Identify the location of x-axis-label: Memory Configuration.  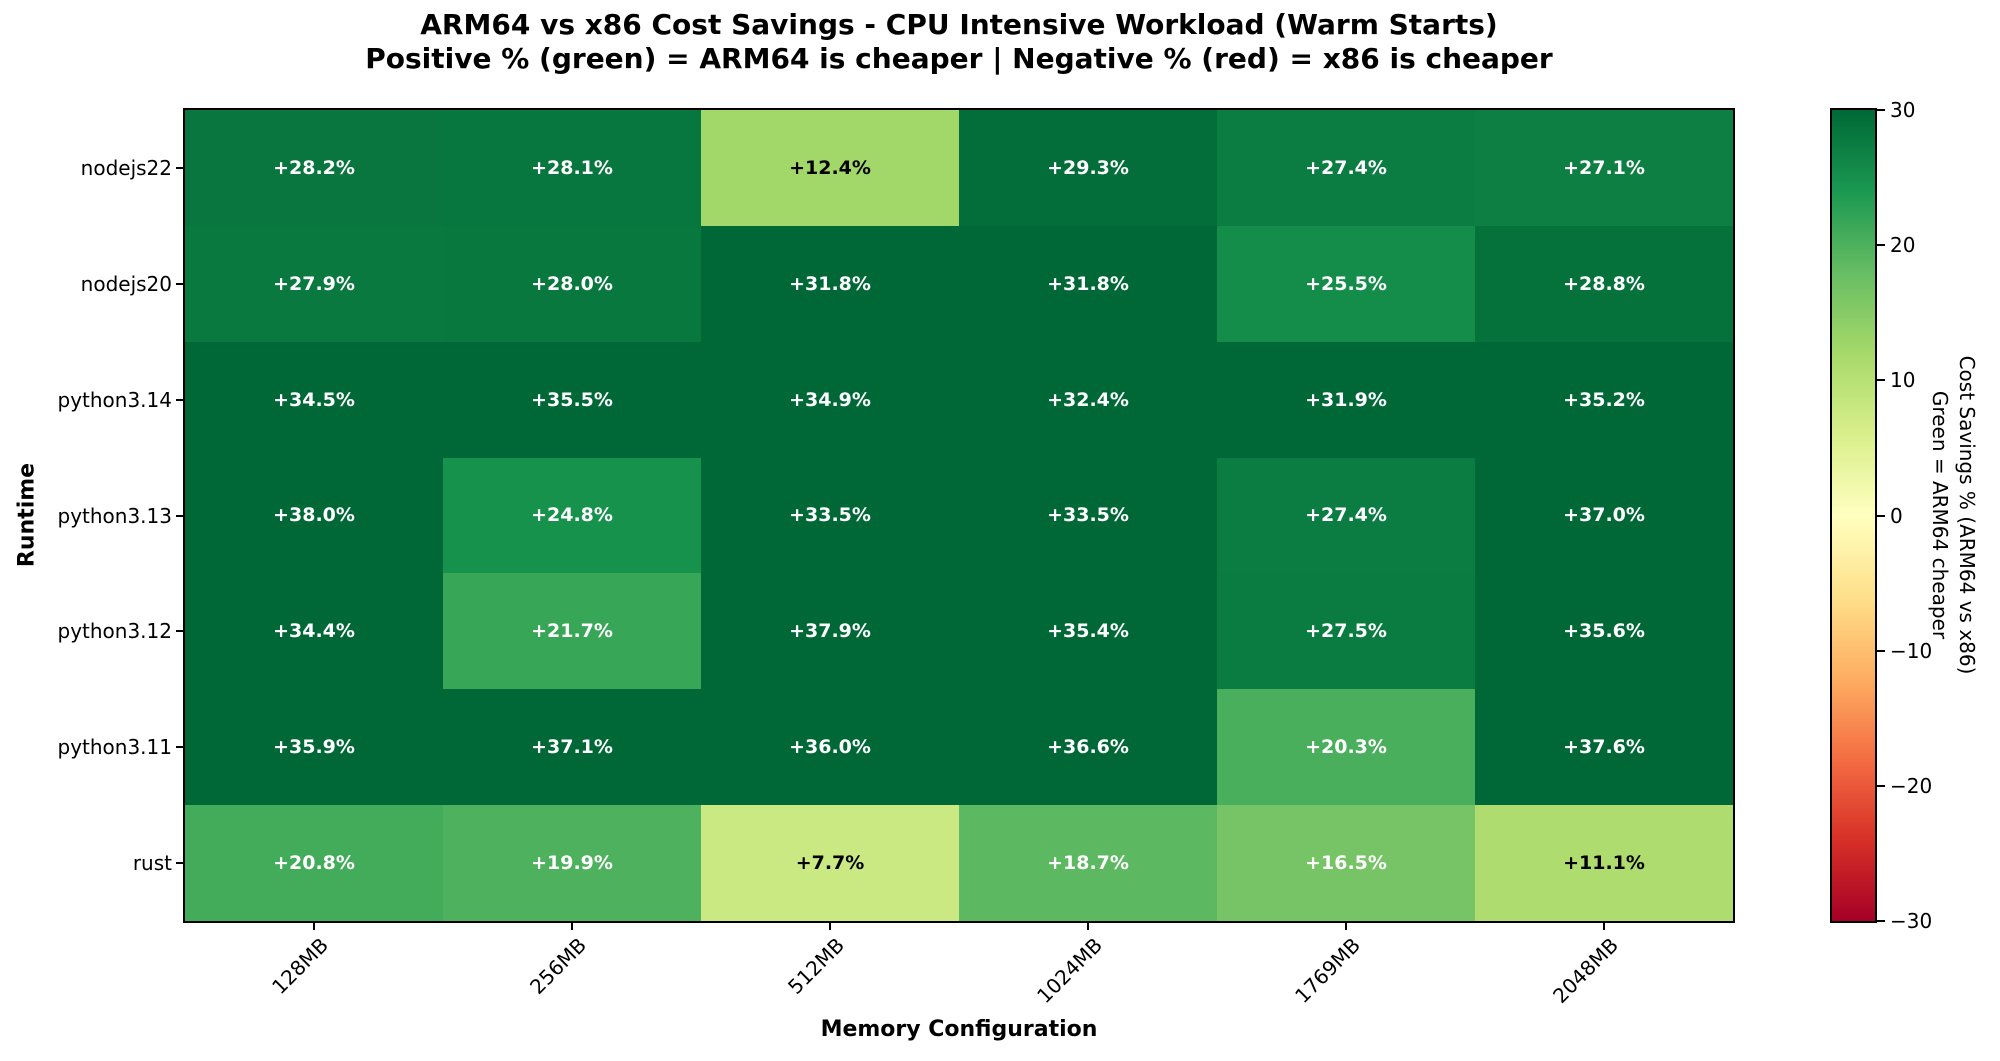
(959, 1029).